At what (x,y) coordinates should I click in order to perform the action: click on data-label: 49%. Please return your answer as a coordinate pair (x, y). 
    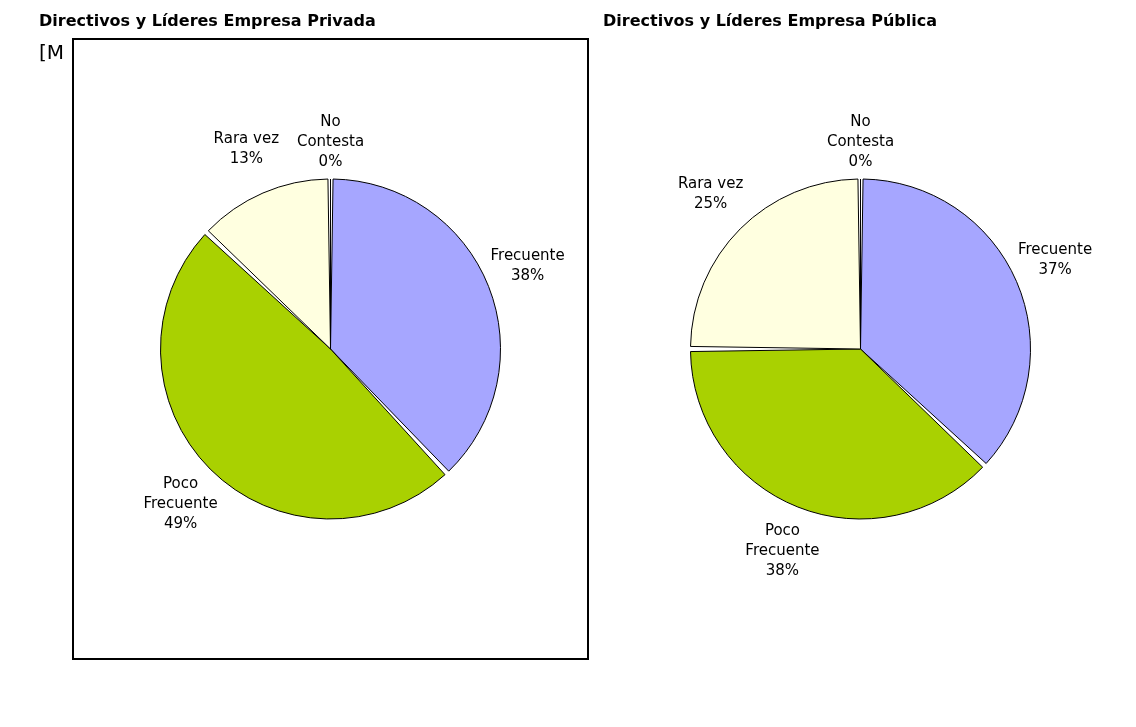
    Looking at the image, I should click on (180, 522).